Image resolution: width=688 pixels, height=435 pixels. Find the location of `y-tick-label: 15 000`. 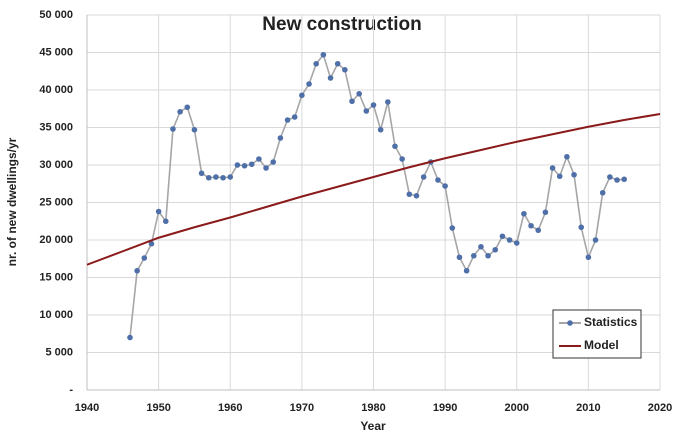

y-tick-label: 15 000 is located at coordinates (56, 277).